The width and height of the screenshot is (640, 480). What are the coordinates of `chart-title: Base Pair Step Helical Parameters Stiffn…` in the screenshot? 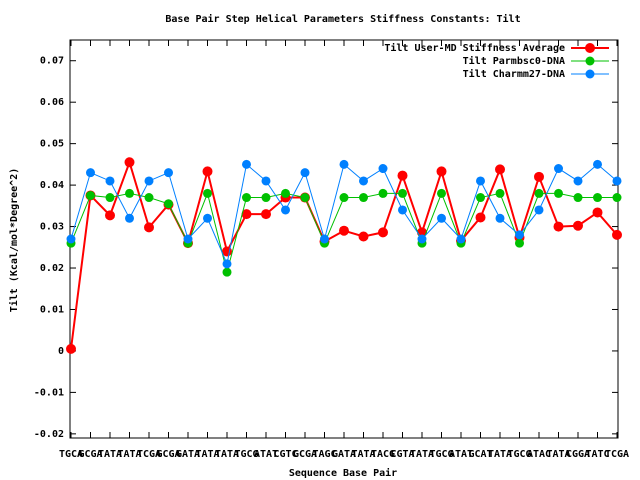 It's located at (342, 19).